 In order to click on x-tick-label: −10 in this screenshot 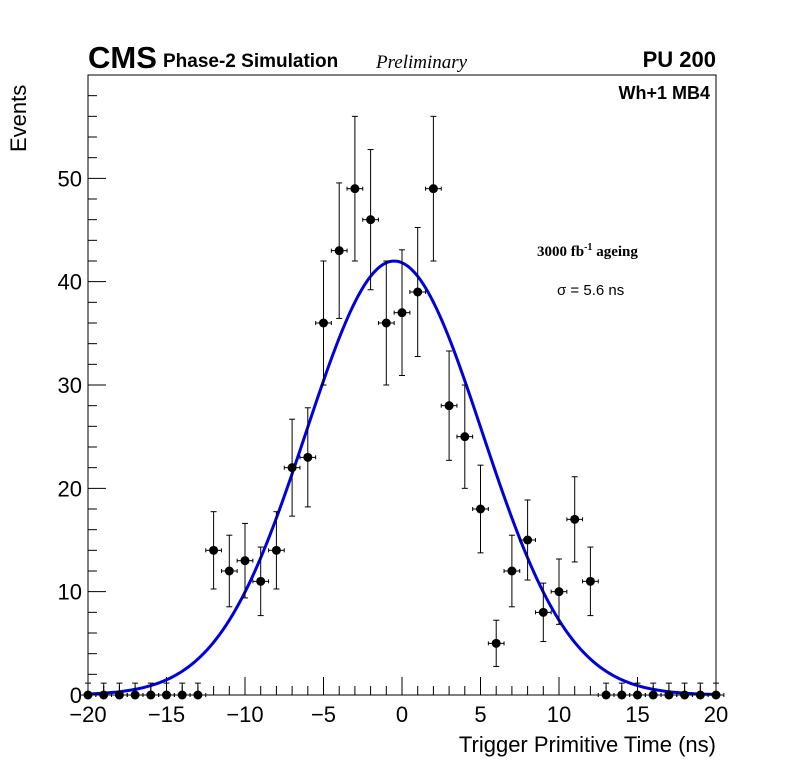, I will do `click(244, 714)`.